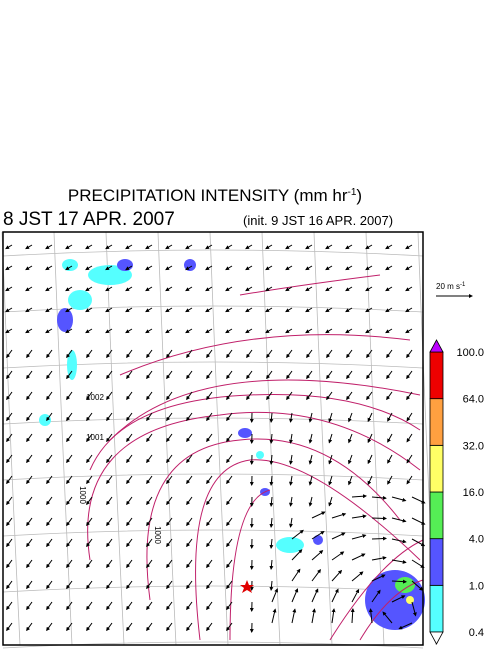 This screenshot has width=500, height=650. I want to click on colorbar-under, so click(436, 638).